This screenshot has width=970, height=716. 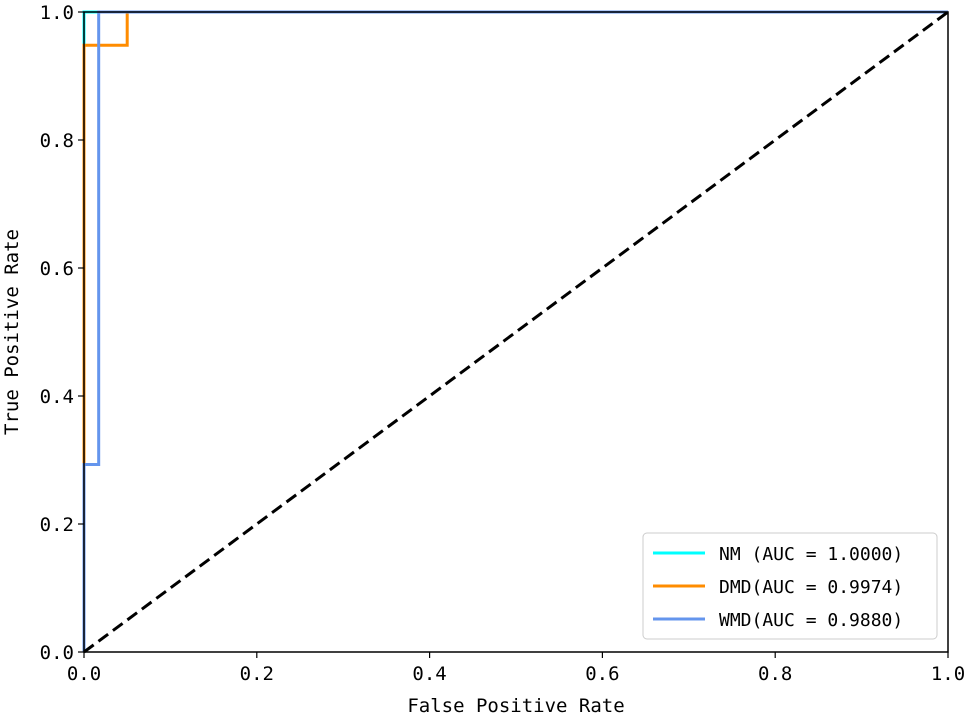 I want to click on y-tick-label: 0.2, so click(x=57, y=525).